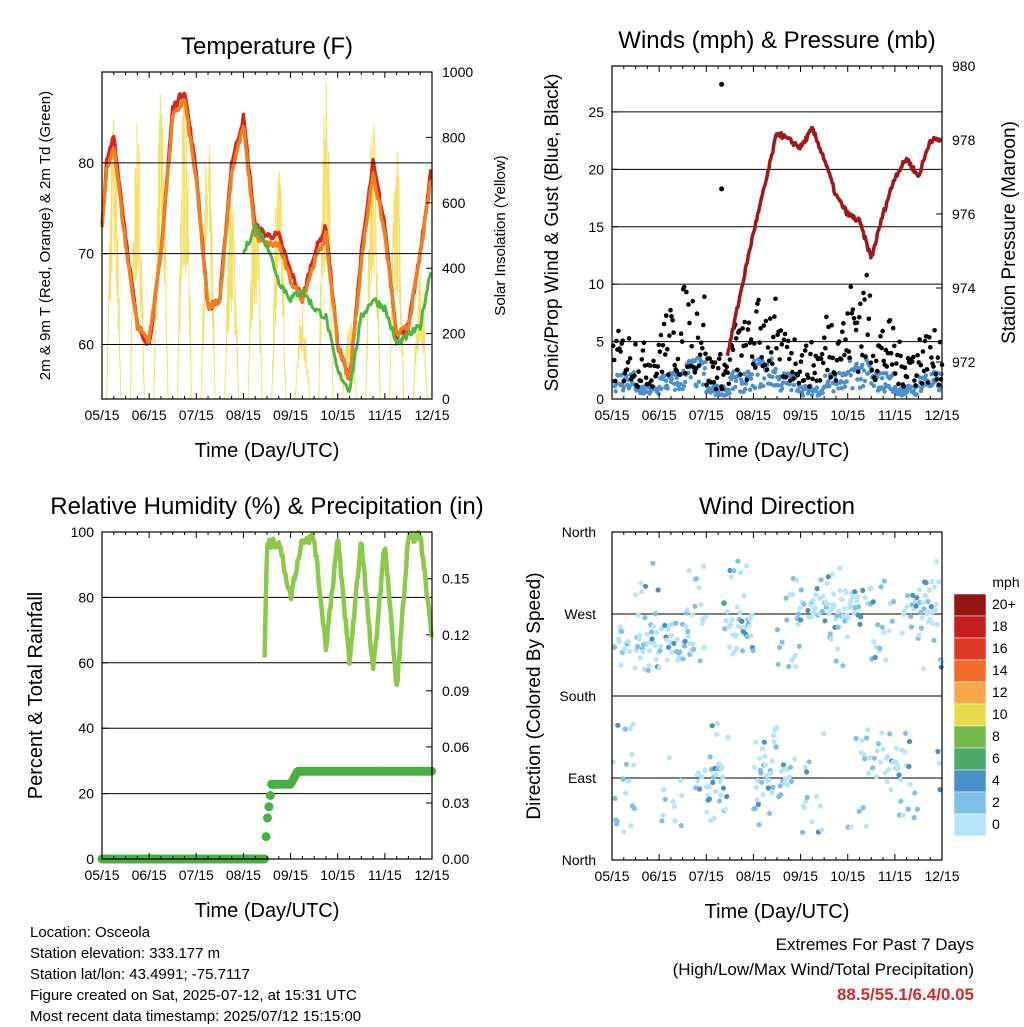  I want to click on temp-ylabel-right: Solar Insolation (Yellow), so click(500, 235).